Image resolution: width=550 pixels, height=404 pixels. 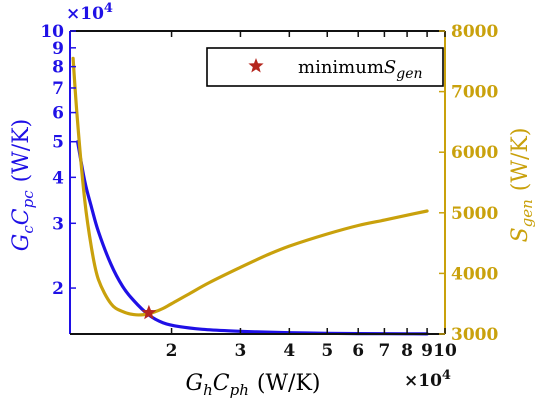 What do you see at coordinates (327, 351) in the screenshot?
I see `x-tick-label: 5` at bounding box center [327, 351].